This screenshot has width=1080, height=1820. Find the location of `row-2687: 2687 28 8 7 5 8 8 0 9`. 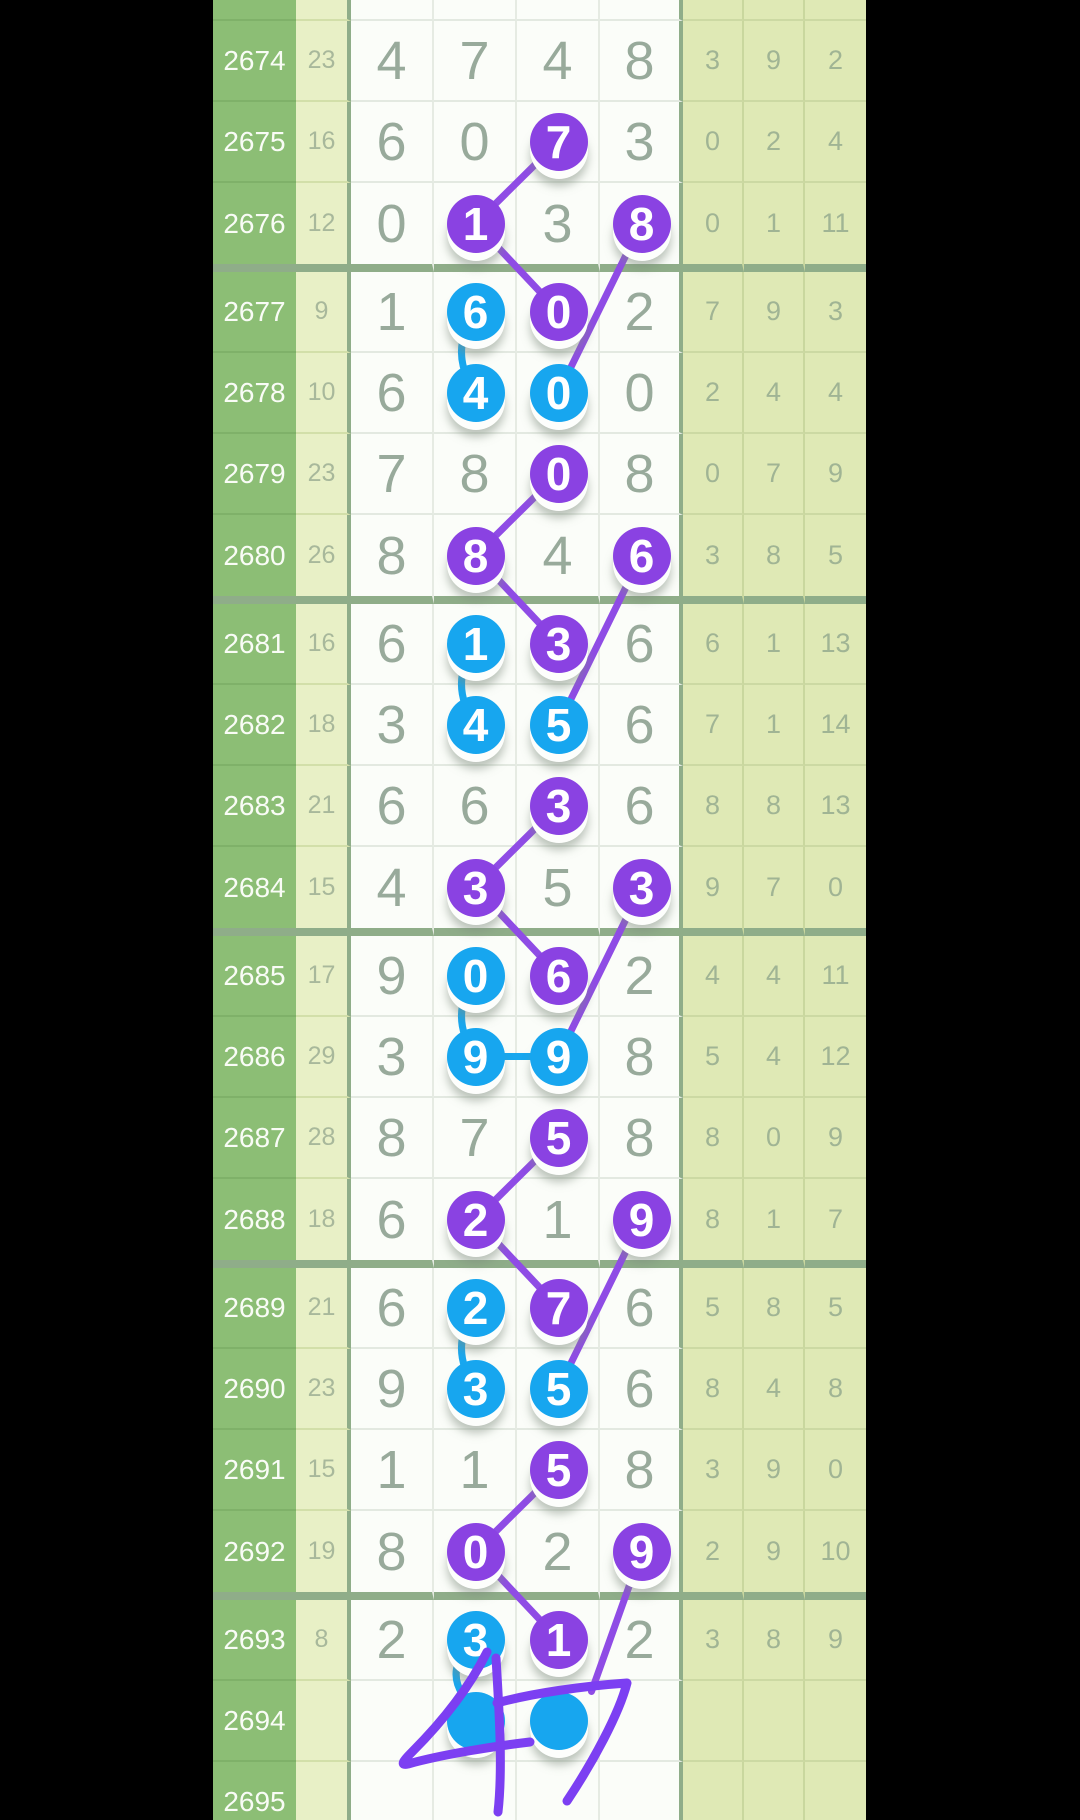

row-2687: 2687 28 8 7 5 8 8 0 9 is located at coordinates (539, 1138).